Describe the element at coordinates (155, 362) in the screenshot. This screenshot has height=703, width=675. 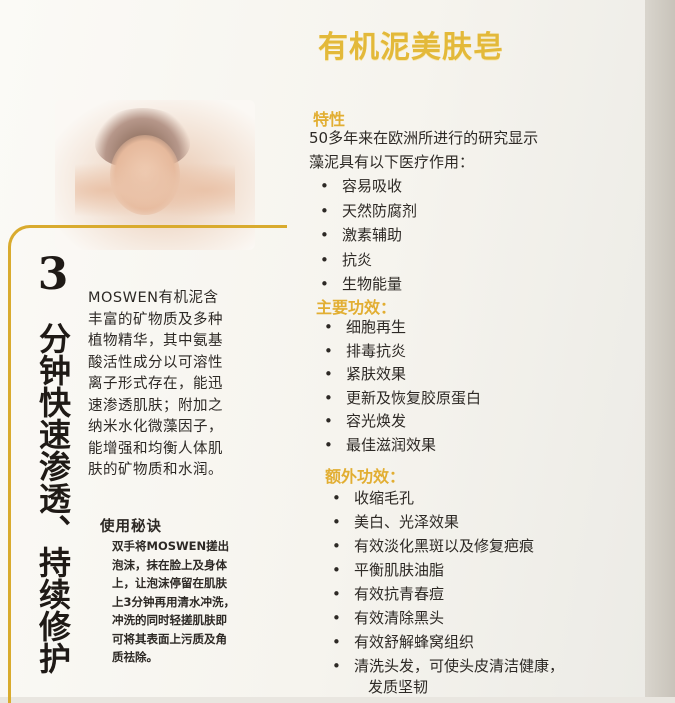
I see `intro-line: 酸活性成分以可溶性` at that location.